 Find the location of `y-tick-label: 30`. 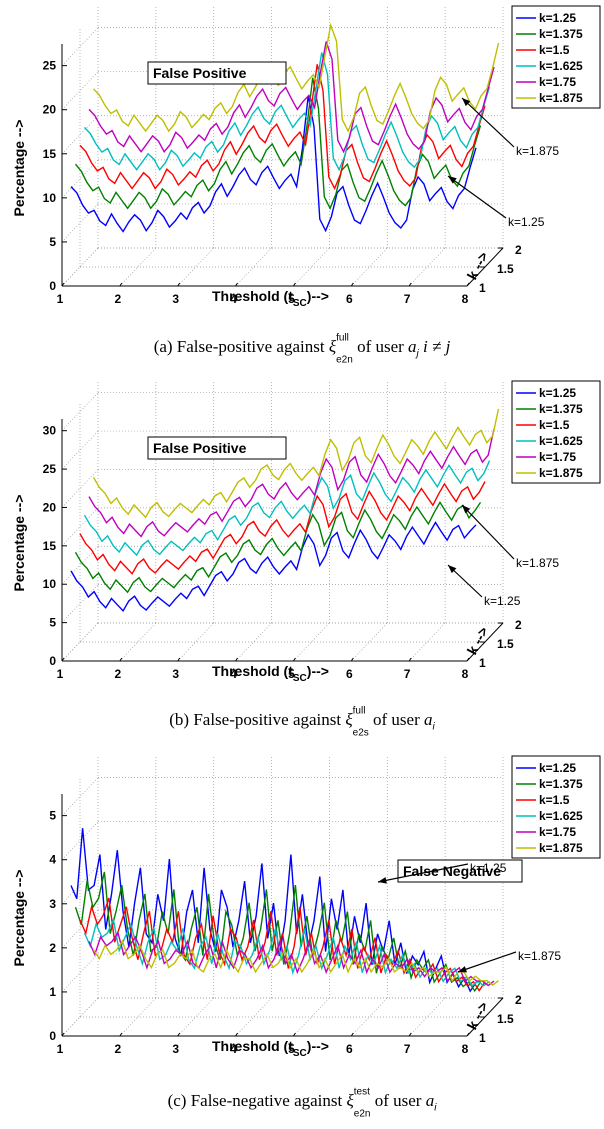

y-tick-label: 30 is located at coordinates (50, 431).